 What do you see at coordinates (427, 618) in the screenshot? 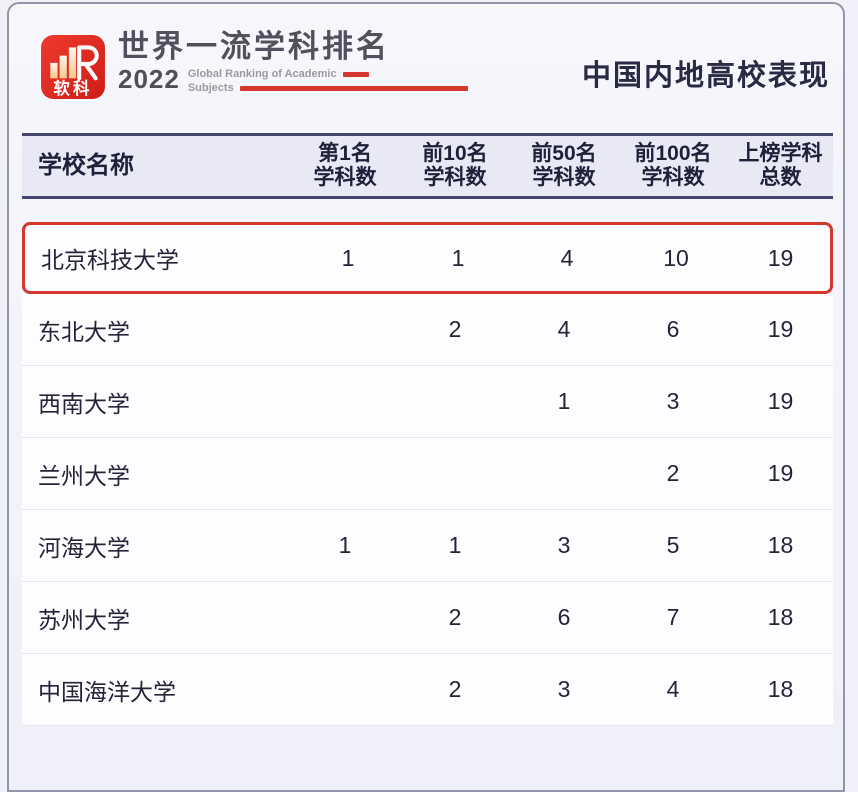
I see `table-row: 苏州大学 2 6 7 18` at bounding box center [427, 618].